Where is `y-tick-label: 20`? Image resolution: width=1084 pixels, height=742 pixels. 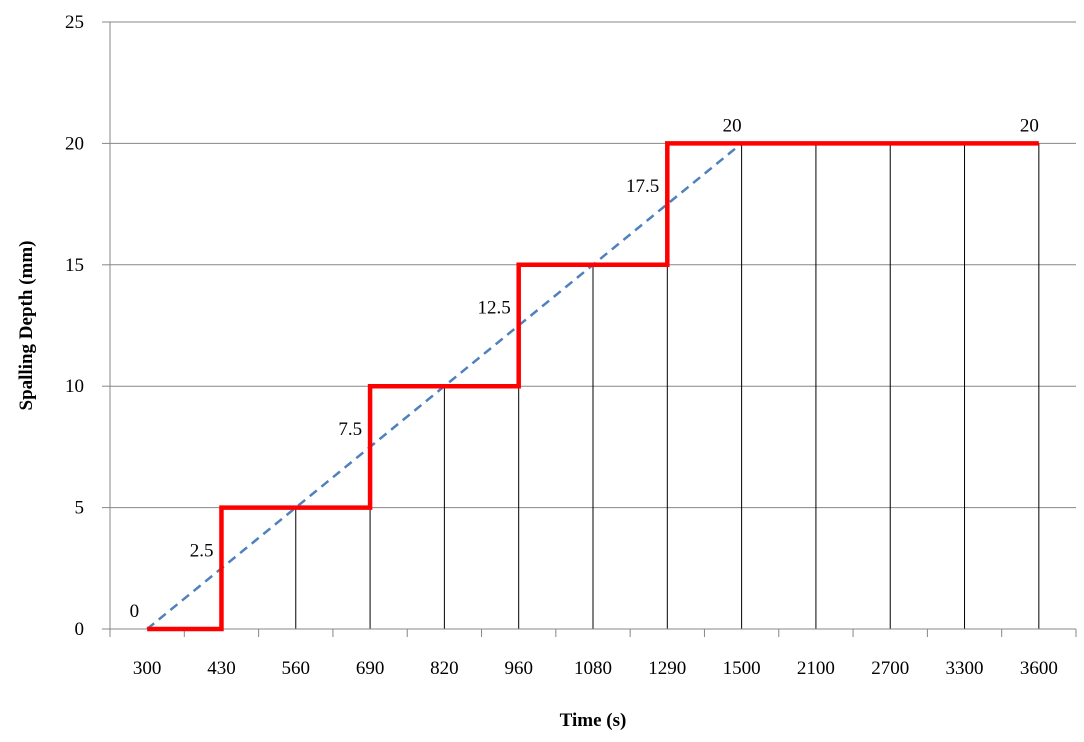
y-tick-label: 20 is located at coordinates (74, 143).